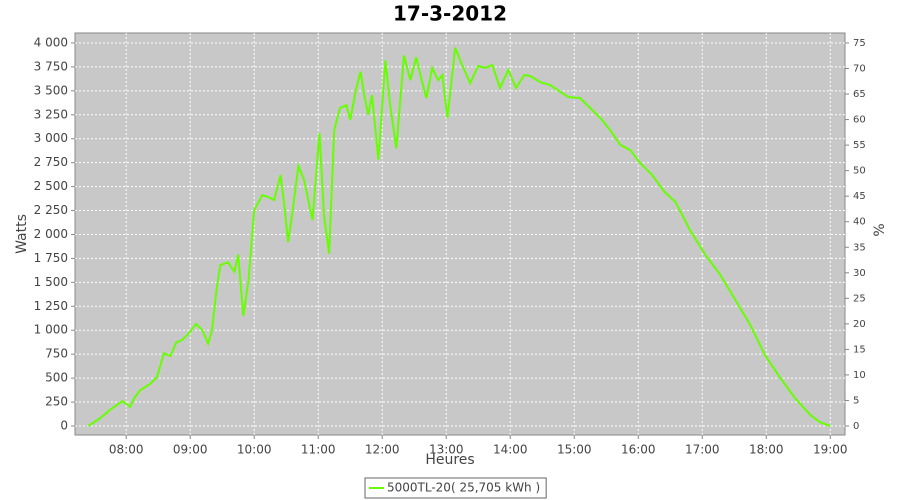 This screenshot has width=900, height=500. I want to click on x-tick-label: 13:00, so click(446, 450).